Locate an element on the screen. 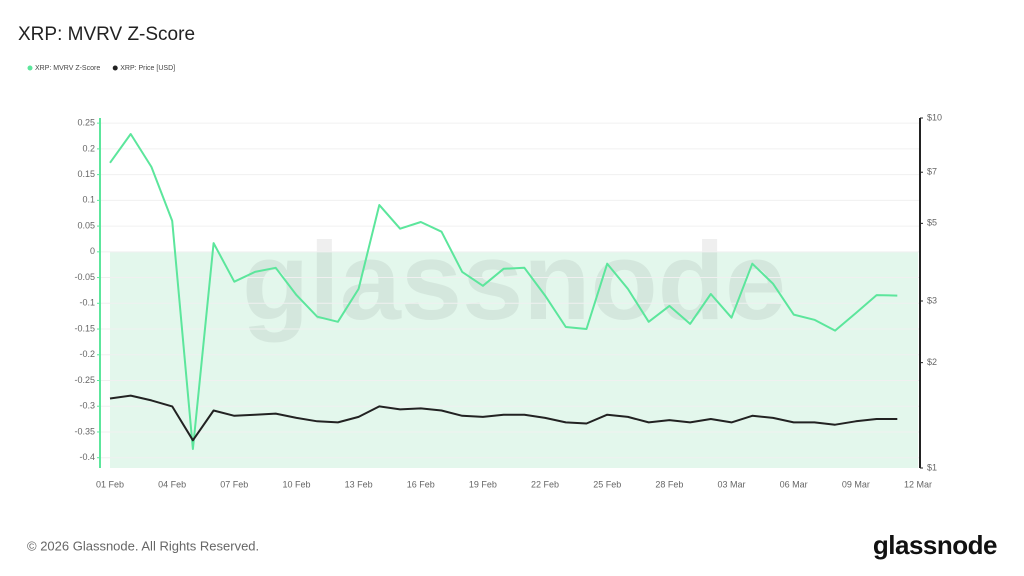  y2-tick-label: $10 is located at coordinates (934, 117).